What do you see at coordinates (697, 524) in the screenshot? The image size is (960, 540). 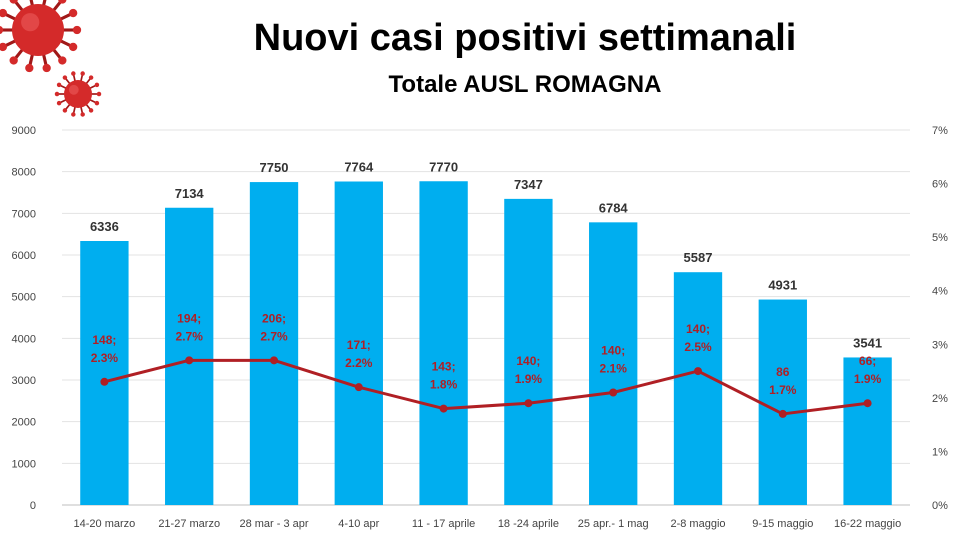 I see `x-tick-label: 2-8 maggio` at bounding box center [697, 524].